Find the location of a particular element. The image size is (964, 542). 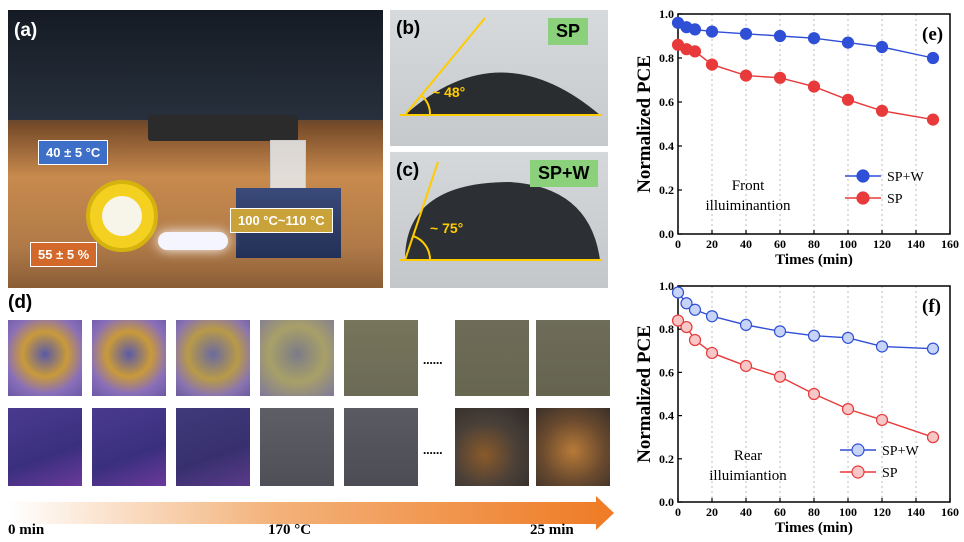

film-spw-t5 is located at coordinates (492, 447).